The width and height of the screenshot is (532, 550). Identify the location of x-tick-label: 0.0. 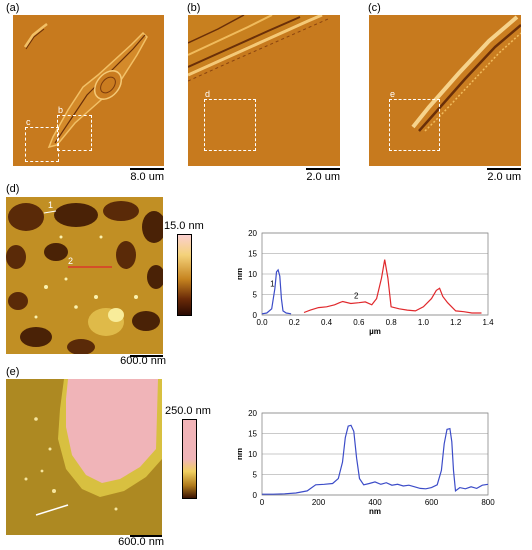
(262, 322).